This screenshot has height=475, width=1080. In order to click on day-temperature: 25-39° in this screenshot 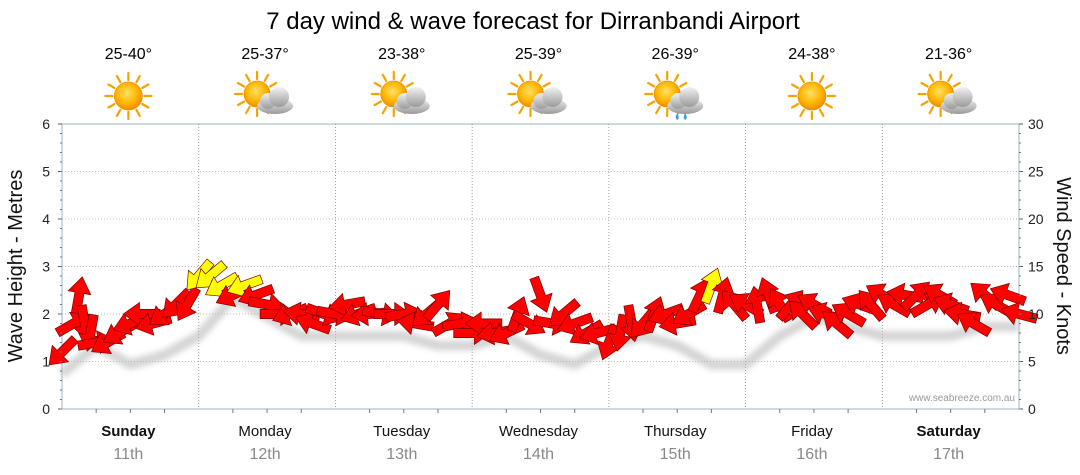, I will do `click(538, 54)`.